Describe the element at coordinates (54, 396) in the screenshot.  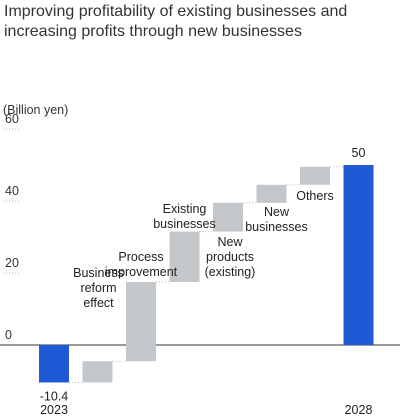
I see `value-label: -10.4` at that location.